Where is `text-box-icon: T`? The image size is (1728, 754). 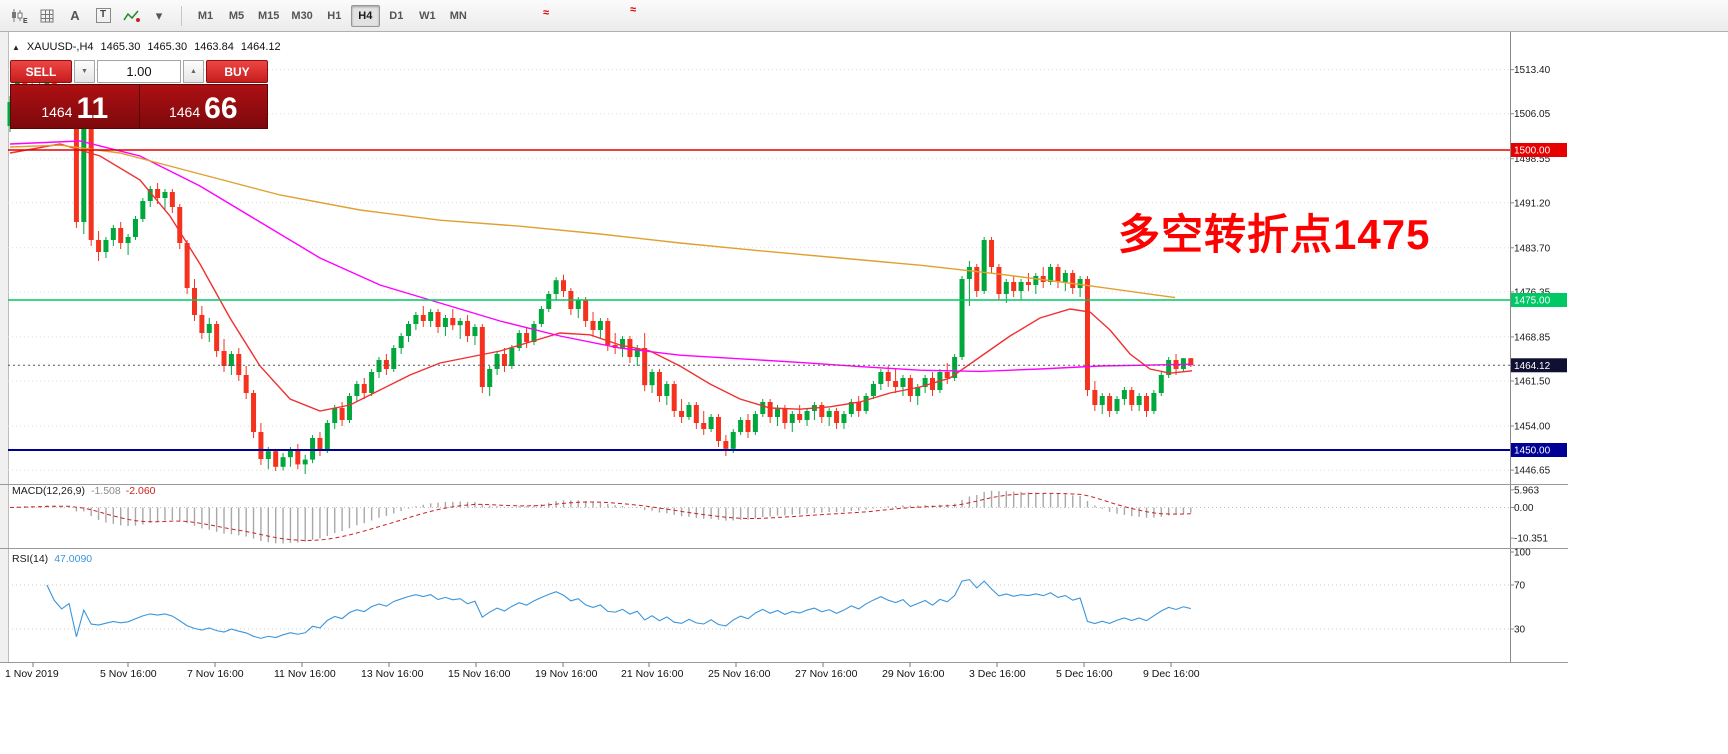 text-box-icon: T is located at coordinates (103, 16).